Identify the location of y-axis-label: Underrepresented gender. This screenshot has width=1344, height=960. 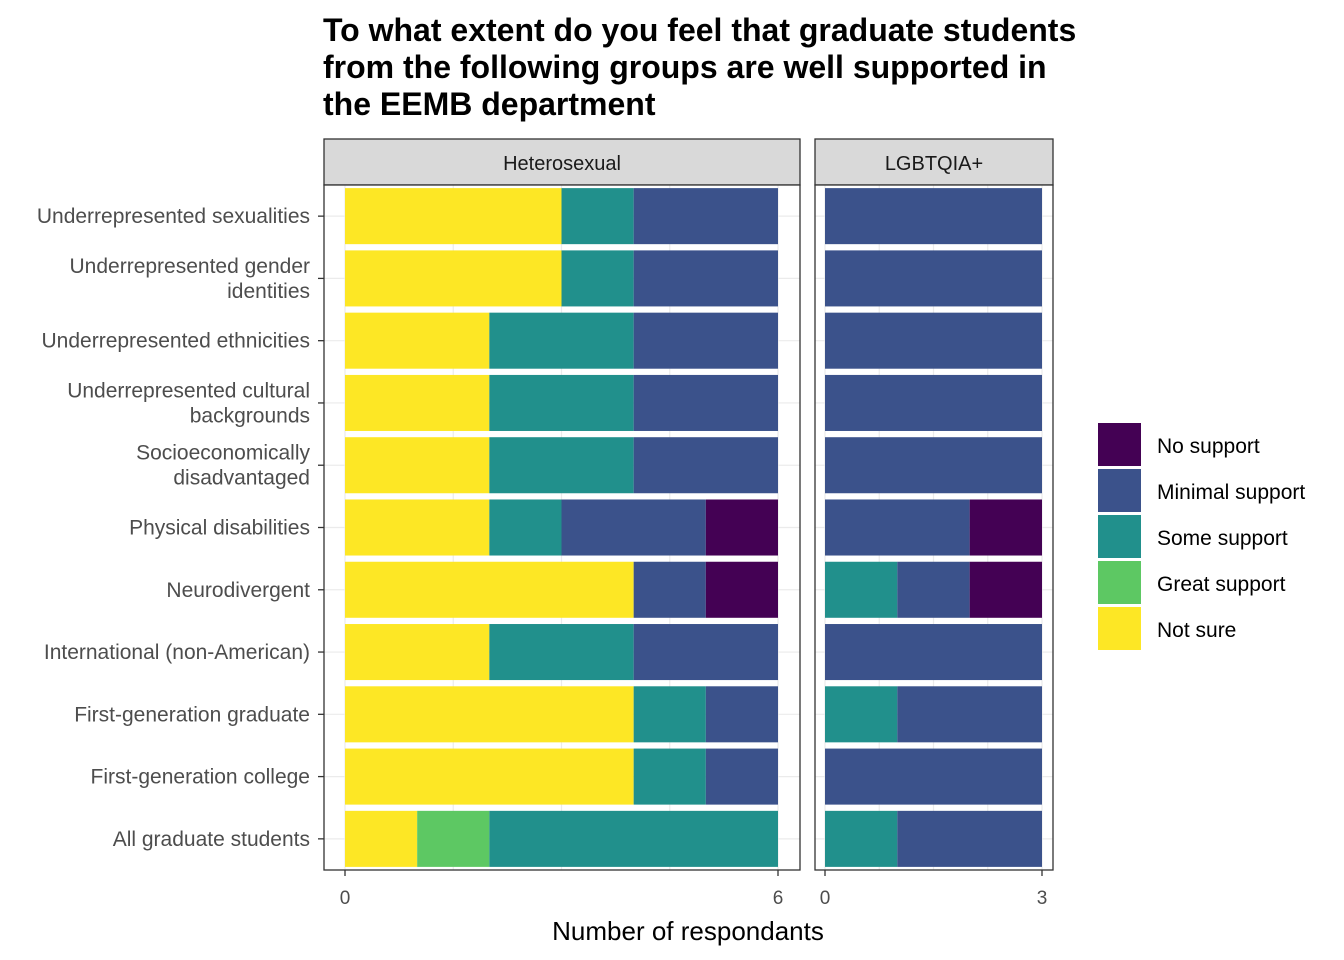
(190, 266).